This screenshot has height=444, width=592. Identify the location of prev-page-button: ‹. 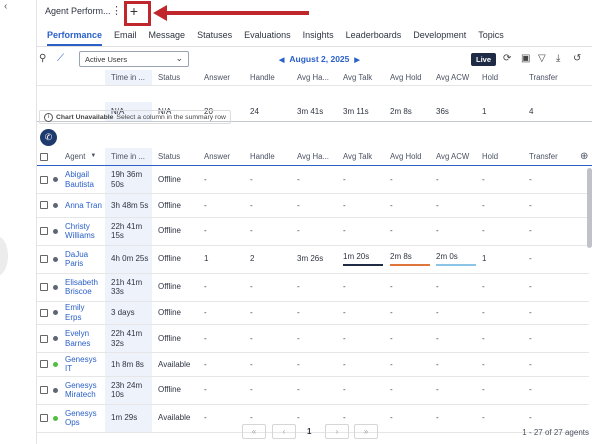
(284, 431).